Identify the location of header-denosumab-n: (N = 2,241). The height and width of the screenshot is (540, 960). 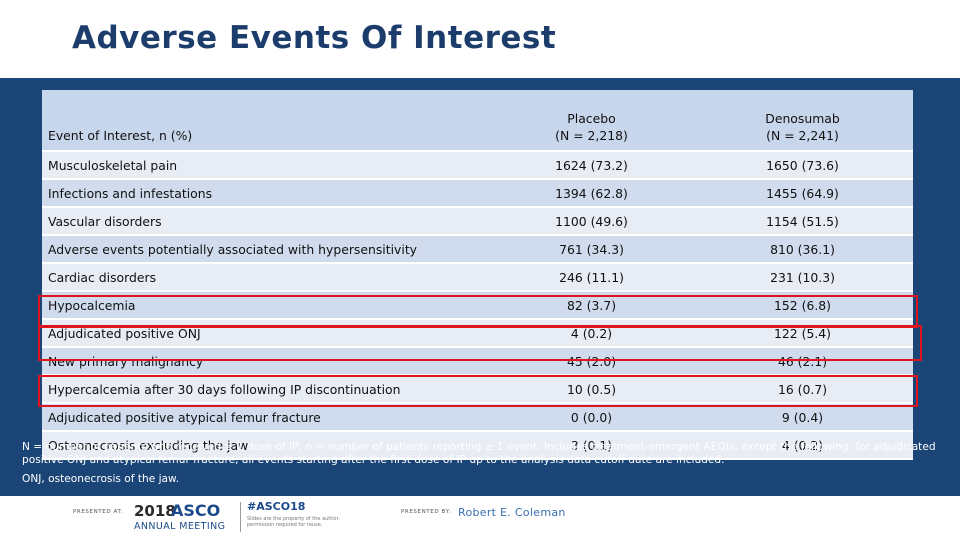
(802, 135).